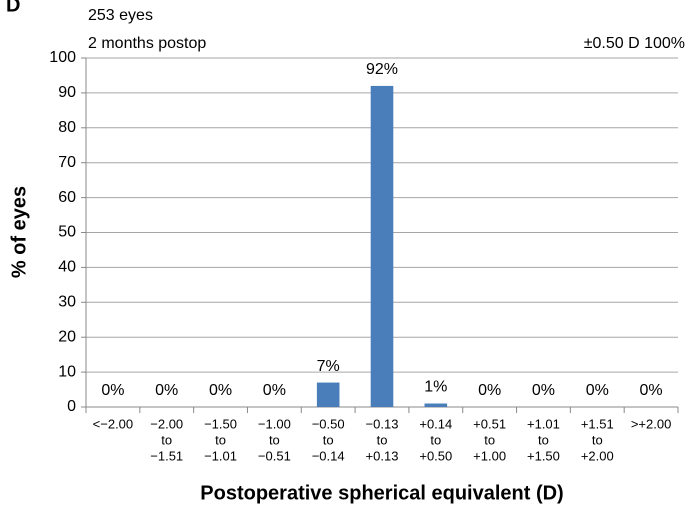 This screenshot has width=695, height=514. I want to click on x-tick-label: +0.13, so click(382, 455).